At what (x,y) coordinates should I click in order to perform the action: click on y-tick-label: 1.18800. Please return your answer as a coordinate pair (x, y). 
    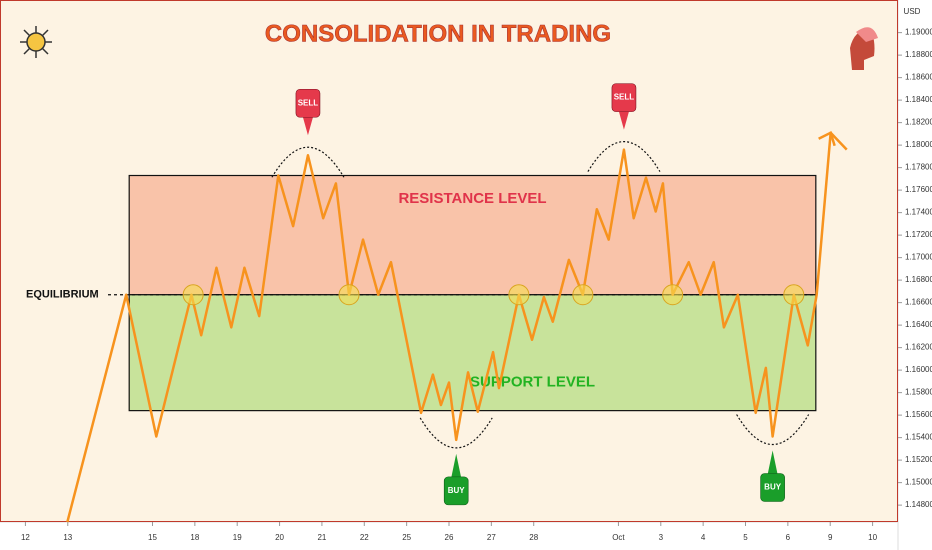
    Looking at the image, I should click on (918, 54).